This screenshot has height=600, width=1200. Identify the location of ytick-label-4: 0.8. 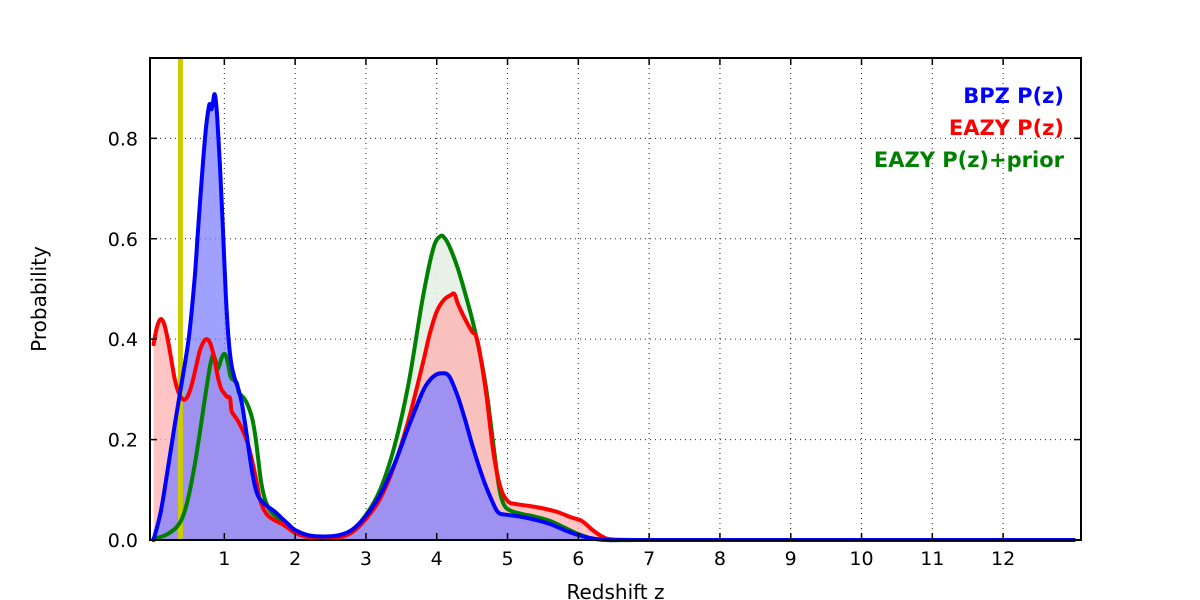
(123, 139).